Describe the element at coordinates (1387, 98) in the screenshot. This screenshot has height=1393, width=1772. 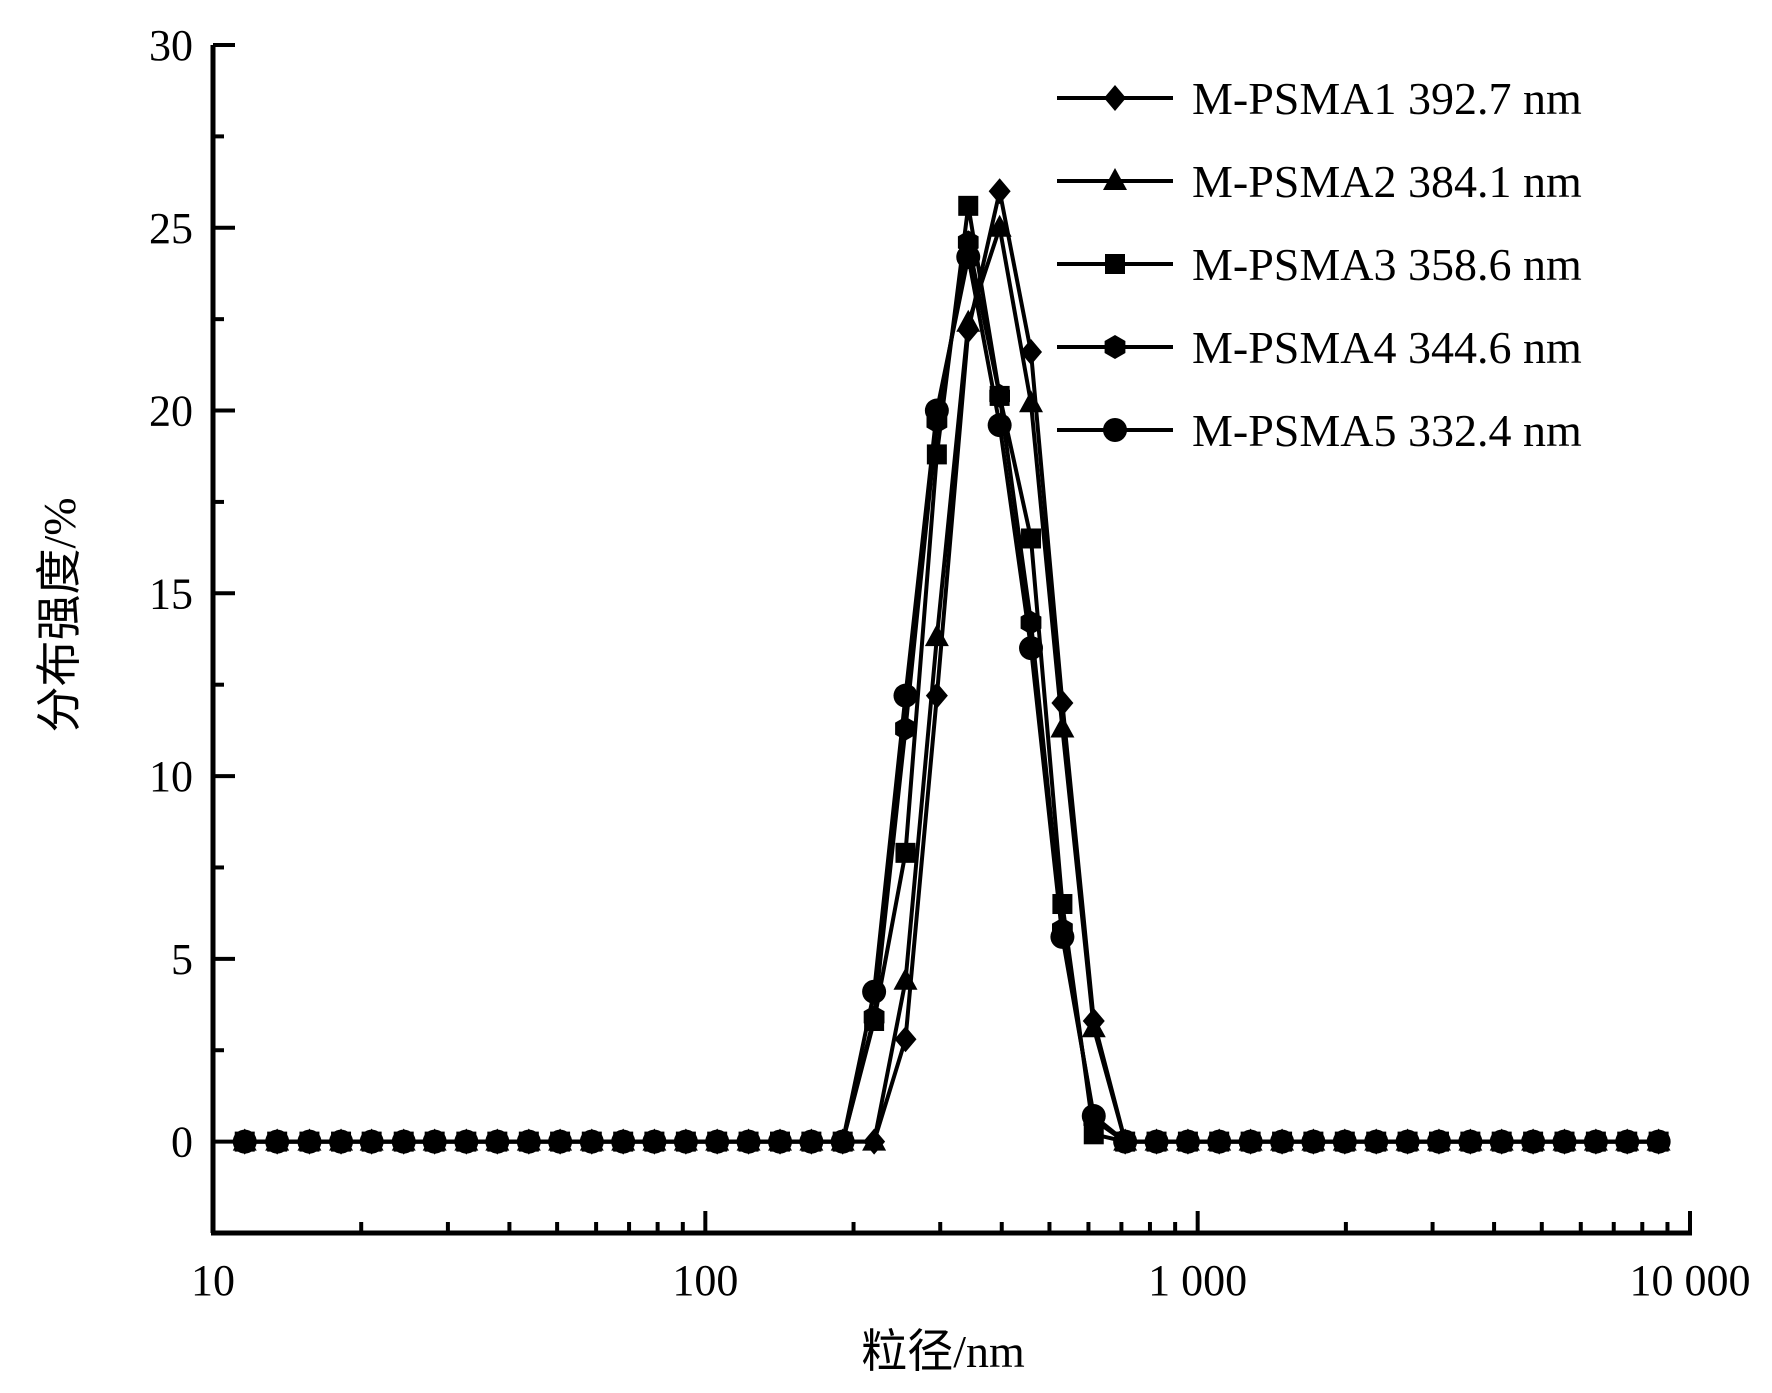
I see `legend-label: M-PSMA1 392.7 nm` at that location.